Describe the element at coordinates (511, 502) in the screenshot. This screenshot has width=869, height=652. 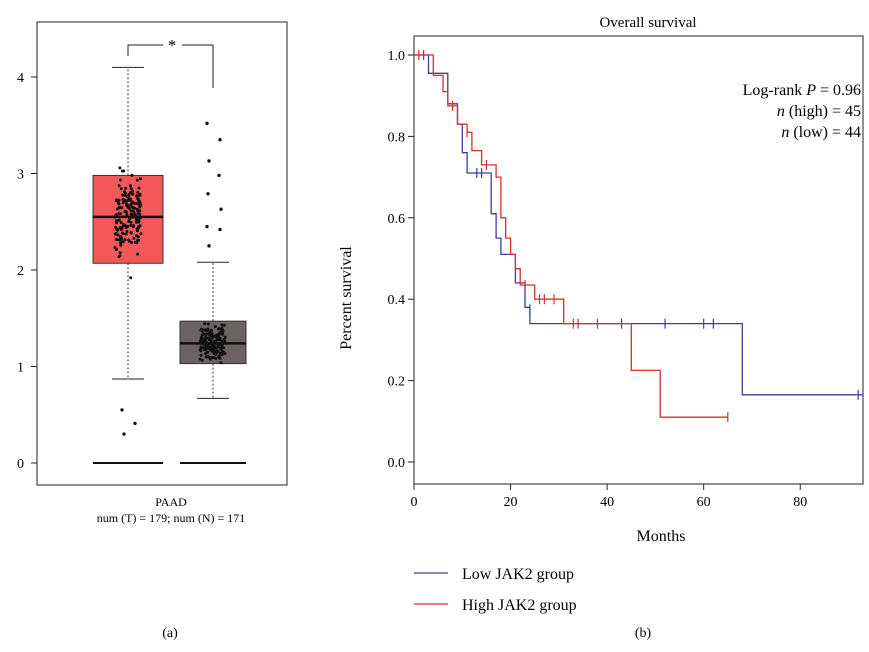
I see `x-tick-label: 20` at that location.